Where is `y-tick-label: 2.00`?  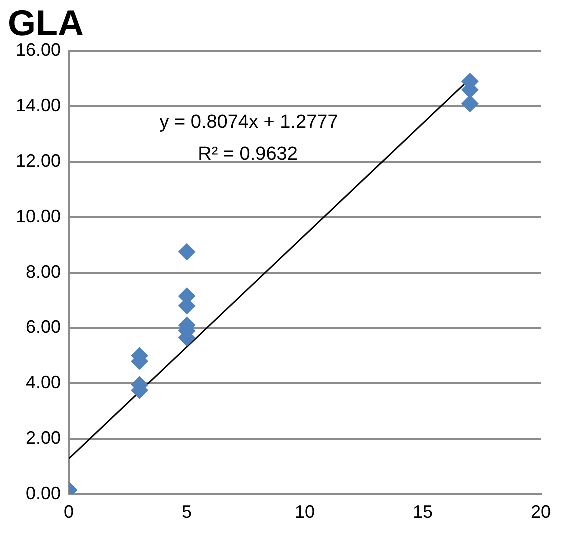
y-tick-label: 2.00 is located at coordinates (44, 438).